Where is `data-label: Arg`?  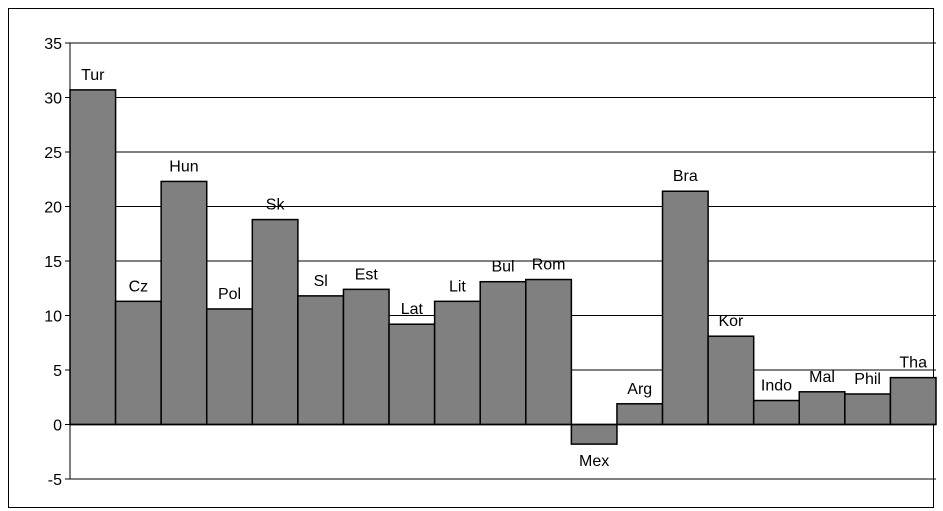 data-label: Arg is located at coordinates (639, 389).